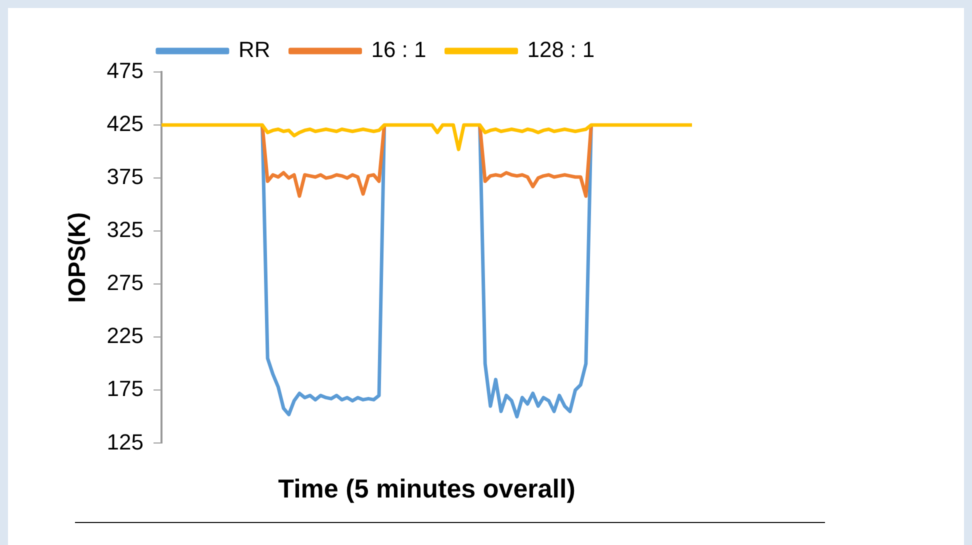 This screenshot has height=545, width=972. What do you see at coordinates (125, 123) in the screenshot?
I see `y-tick-label: 425` at bounding box center [125, 123].